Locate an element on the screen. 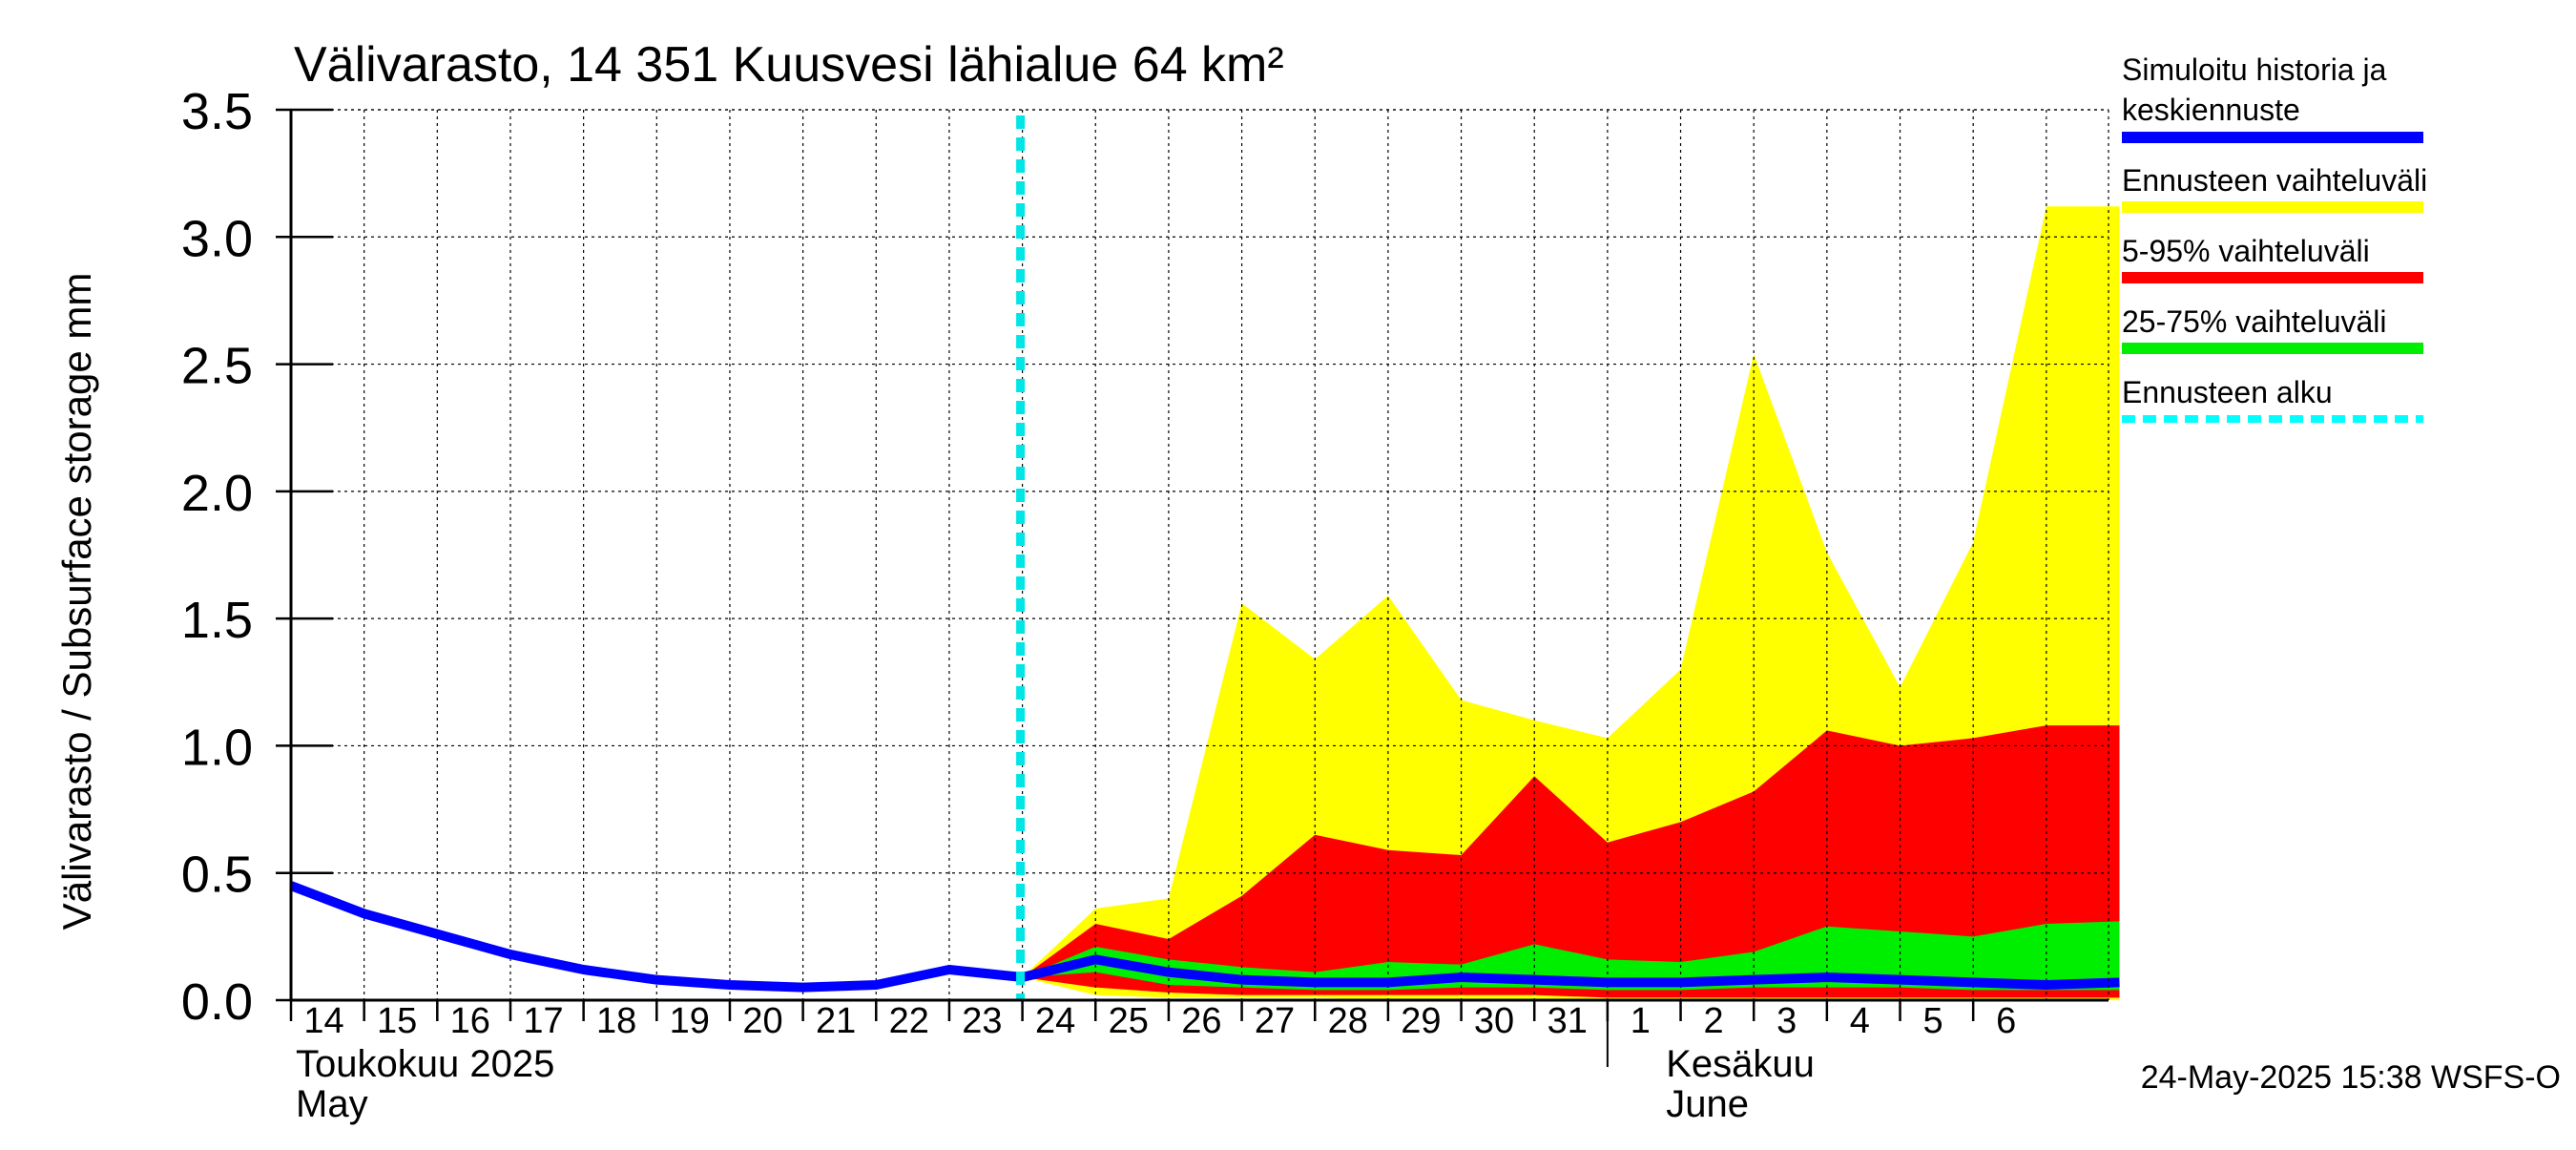  x-tick-label: 16 is located at coordinates (470, 1021).